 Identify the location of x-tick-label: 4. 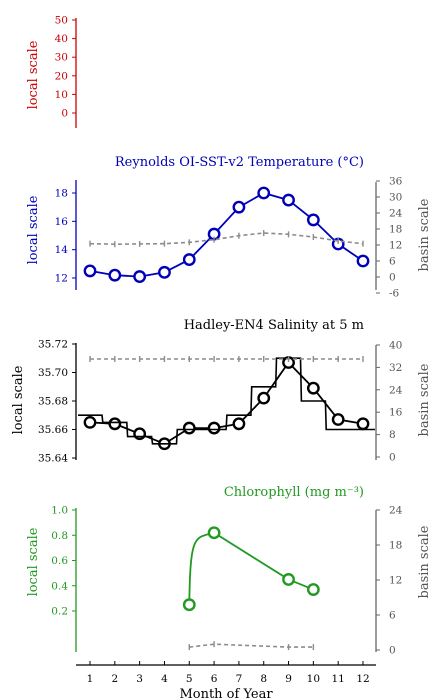
(164, 679).